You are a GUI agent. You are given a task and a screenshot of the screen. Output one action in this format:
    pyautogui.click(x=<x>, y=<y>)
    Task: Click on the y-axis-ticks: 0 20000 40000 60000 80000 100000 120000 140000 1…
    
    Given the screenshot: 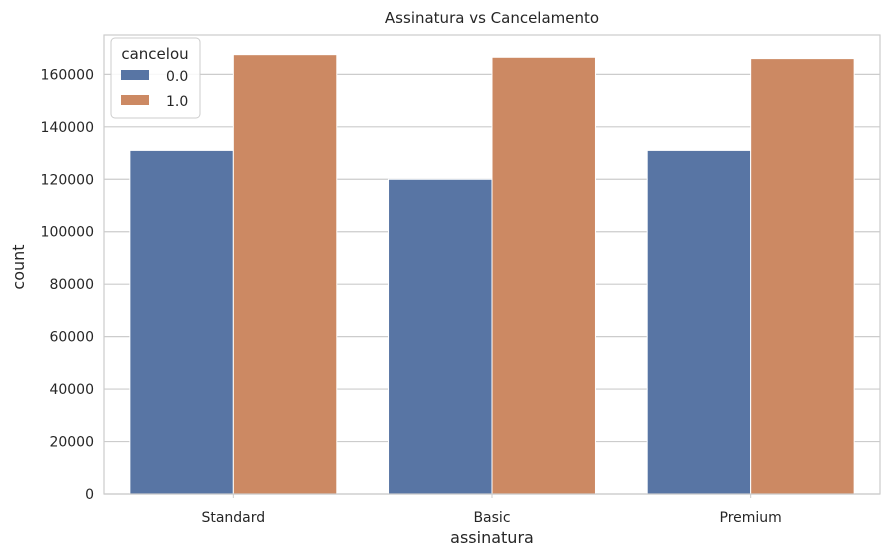 What is the action you would take?
    pyautogui.click(x=67, y=285)
    